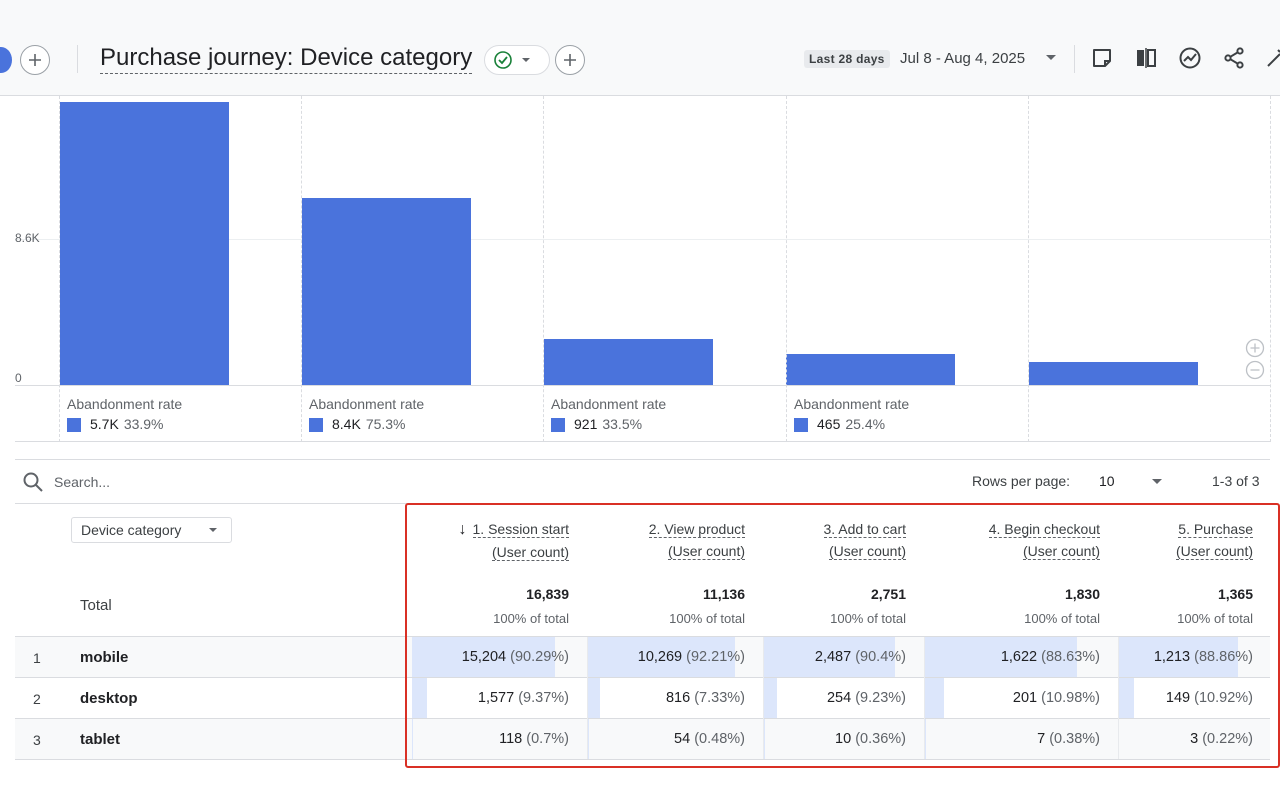 Image resolution: width=1280 pixels, height=800 pixels. I want to click on column-divider, so click(1118, 698).